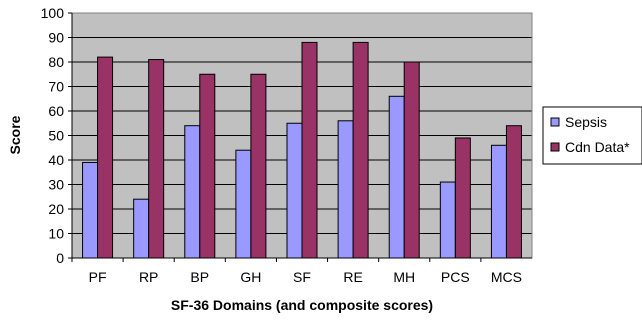 This screenshot has height=320, width=642. What do you see at coordinates (309, 150) in the screenshot?
I see `bar-cdn-data-sf` at bounding box center [309, 150].